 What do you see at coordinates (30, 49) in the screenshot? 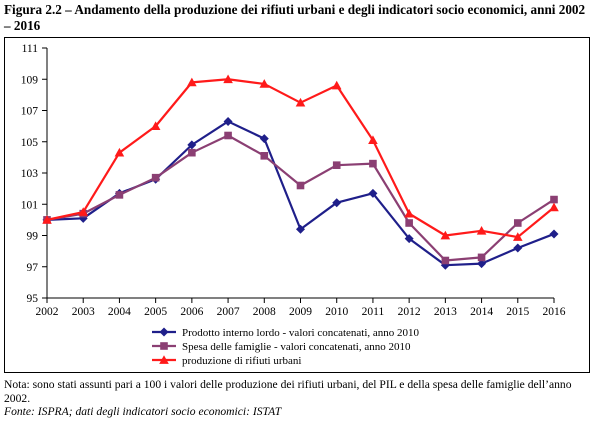
I see `y-tick-label: 111` at bounding box center [30, 49].